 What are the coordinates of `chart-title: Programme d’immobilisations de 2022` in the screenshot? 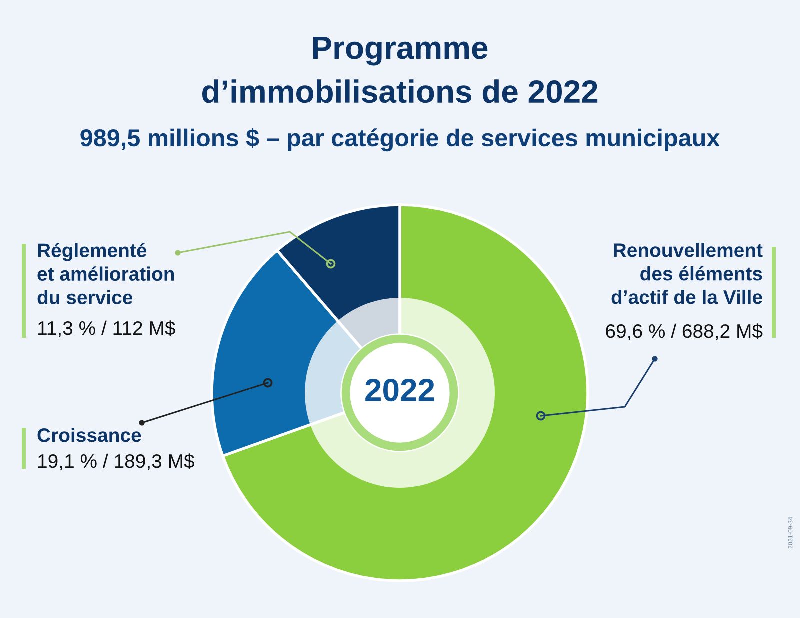 It's located at (400, 70).